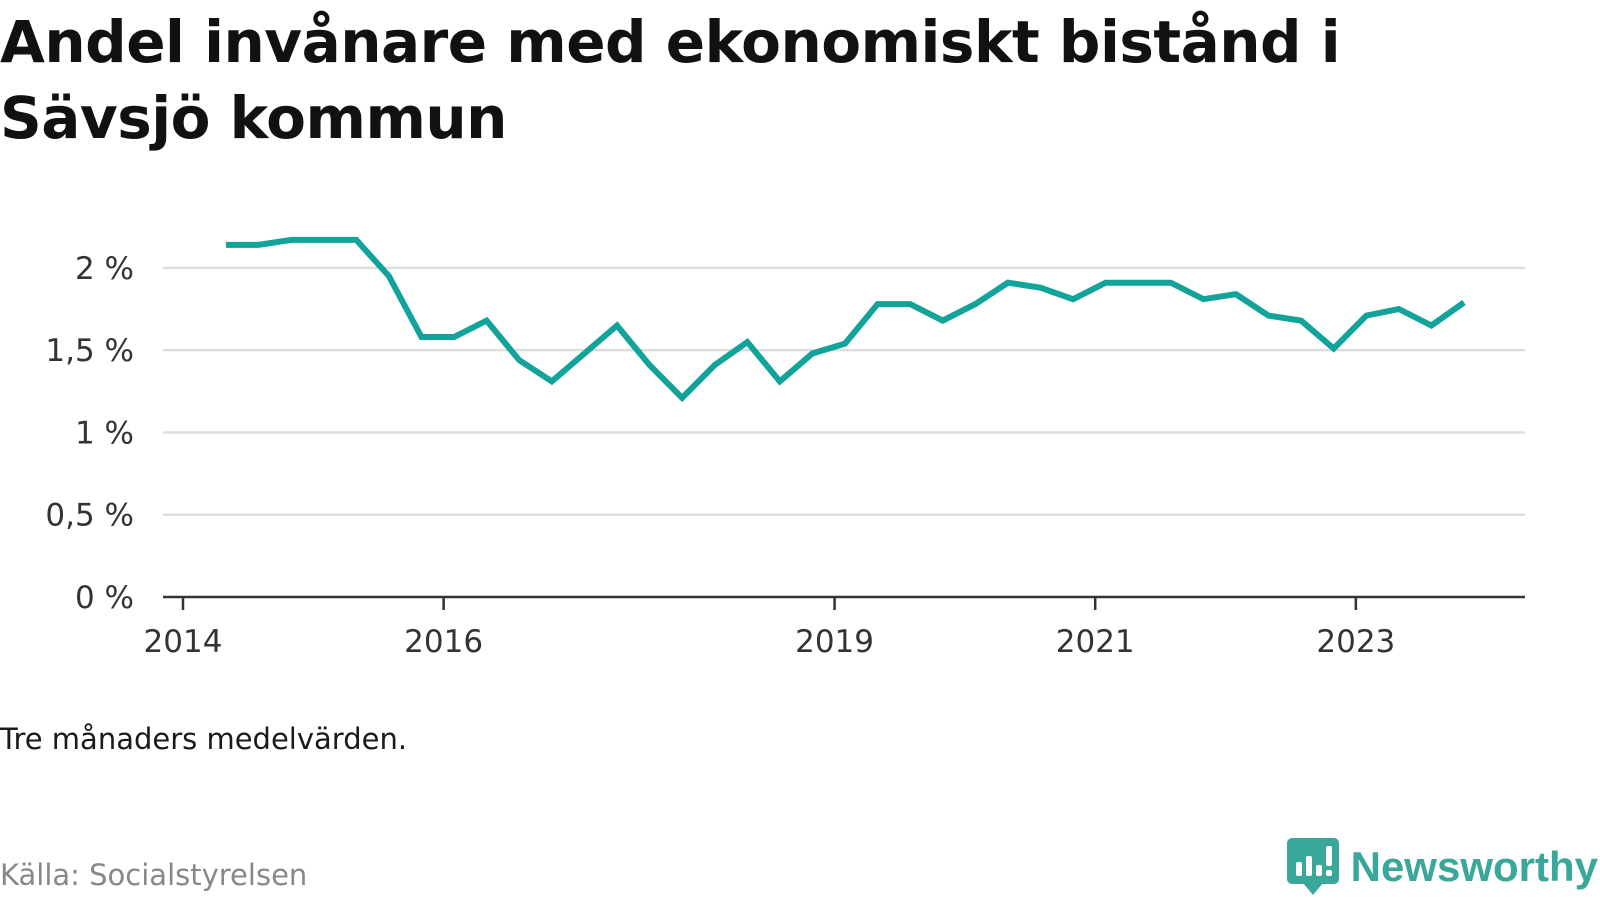 This screenshot has height=900, width=1600. I want to click on y-tick-label: 2 %, so click(104, 269).